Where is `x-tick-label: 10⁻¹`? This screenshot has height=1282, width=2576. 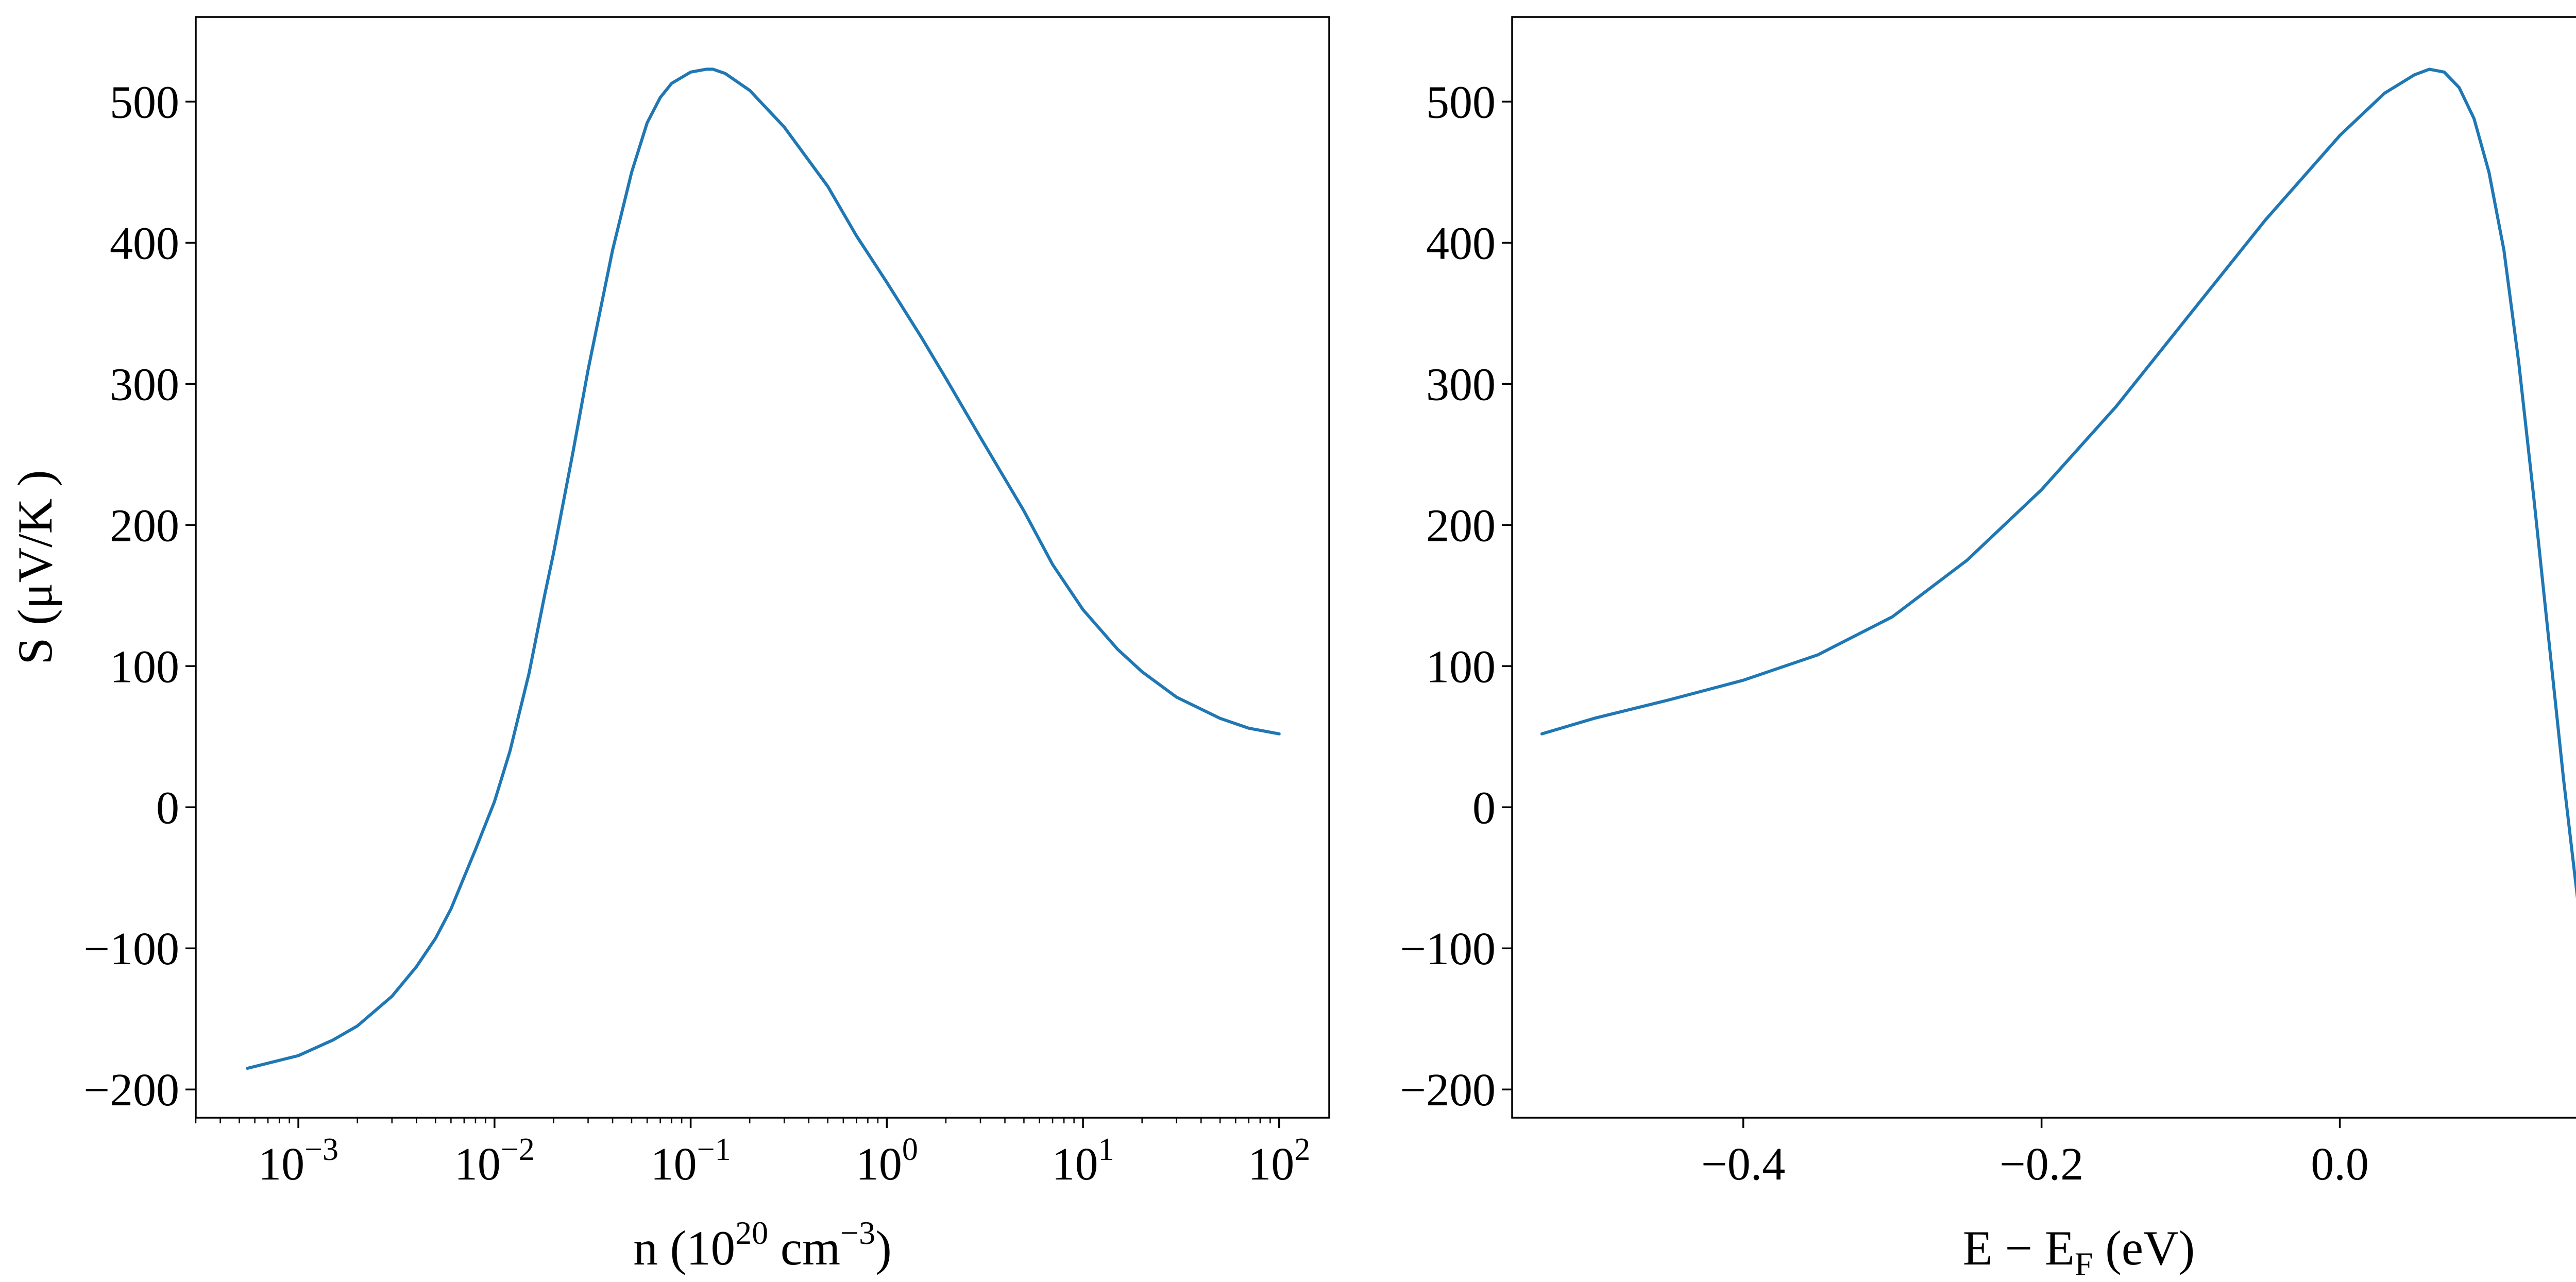 x-tick-label: 10⁻¹ is located at coordinates (691, 1161).